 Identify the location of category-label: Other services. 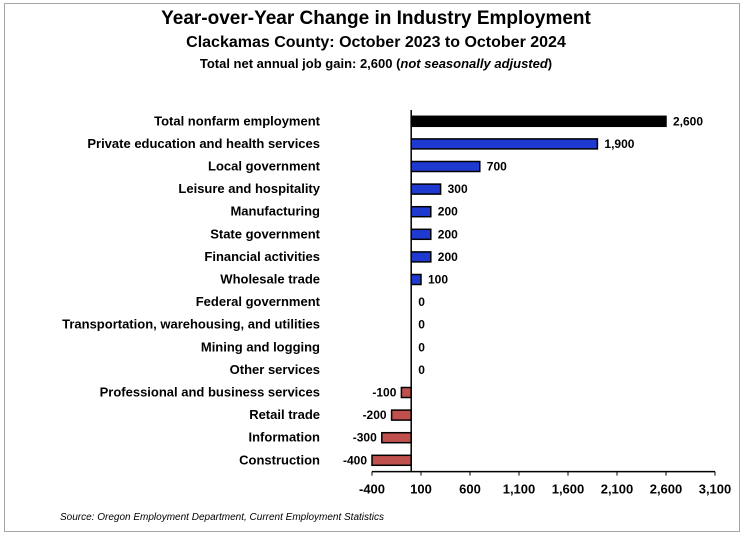
(275, 369).